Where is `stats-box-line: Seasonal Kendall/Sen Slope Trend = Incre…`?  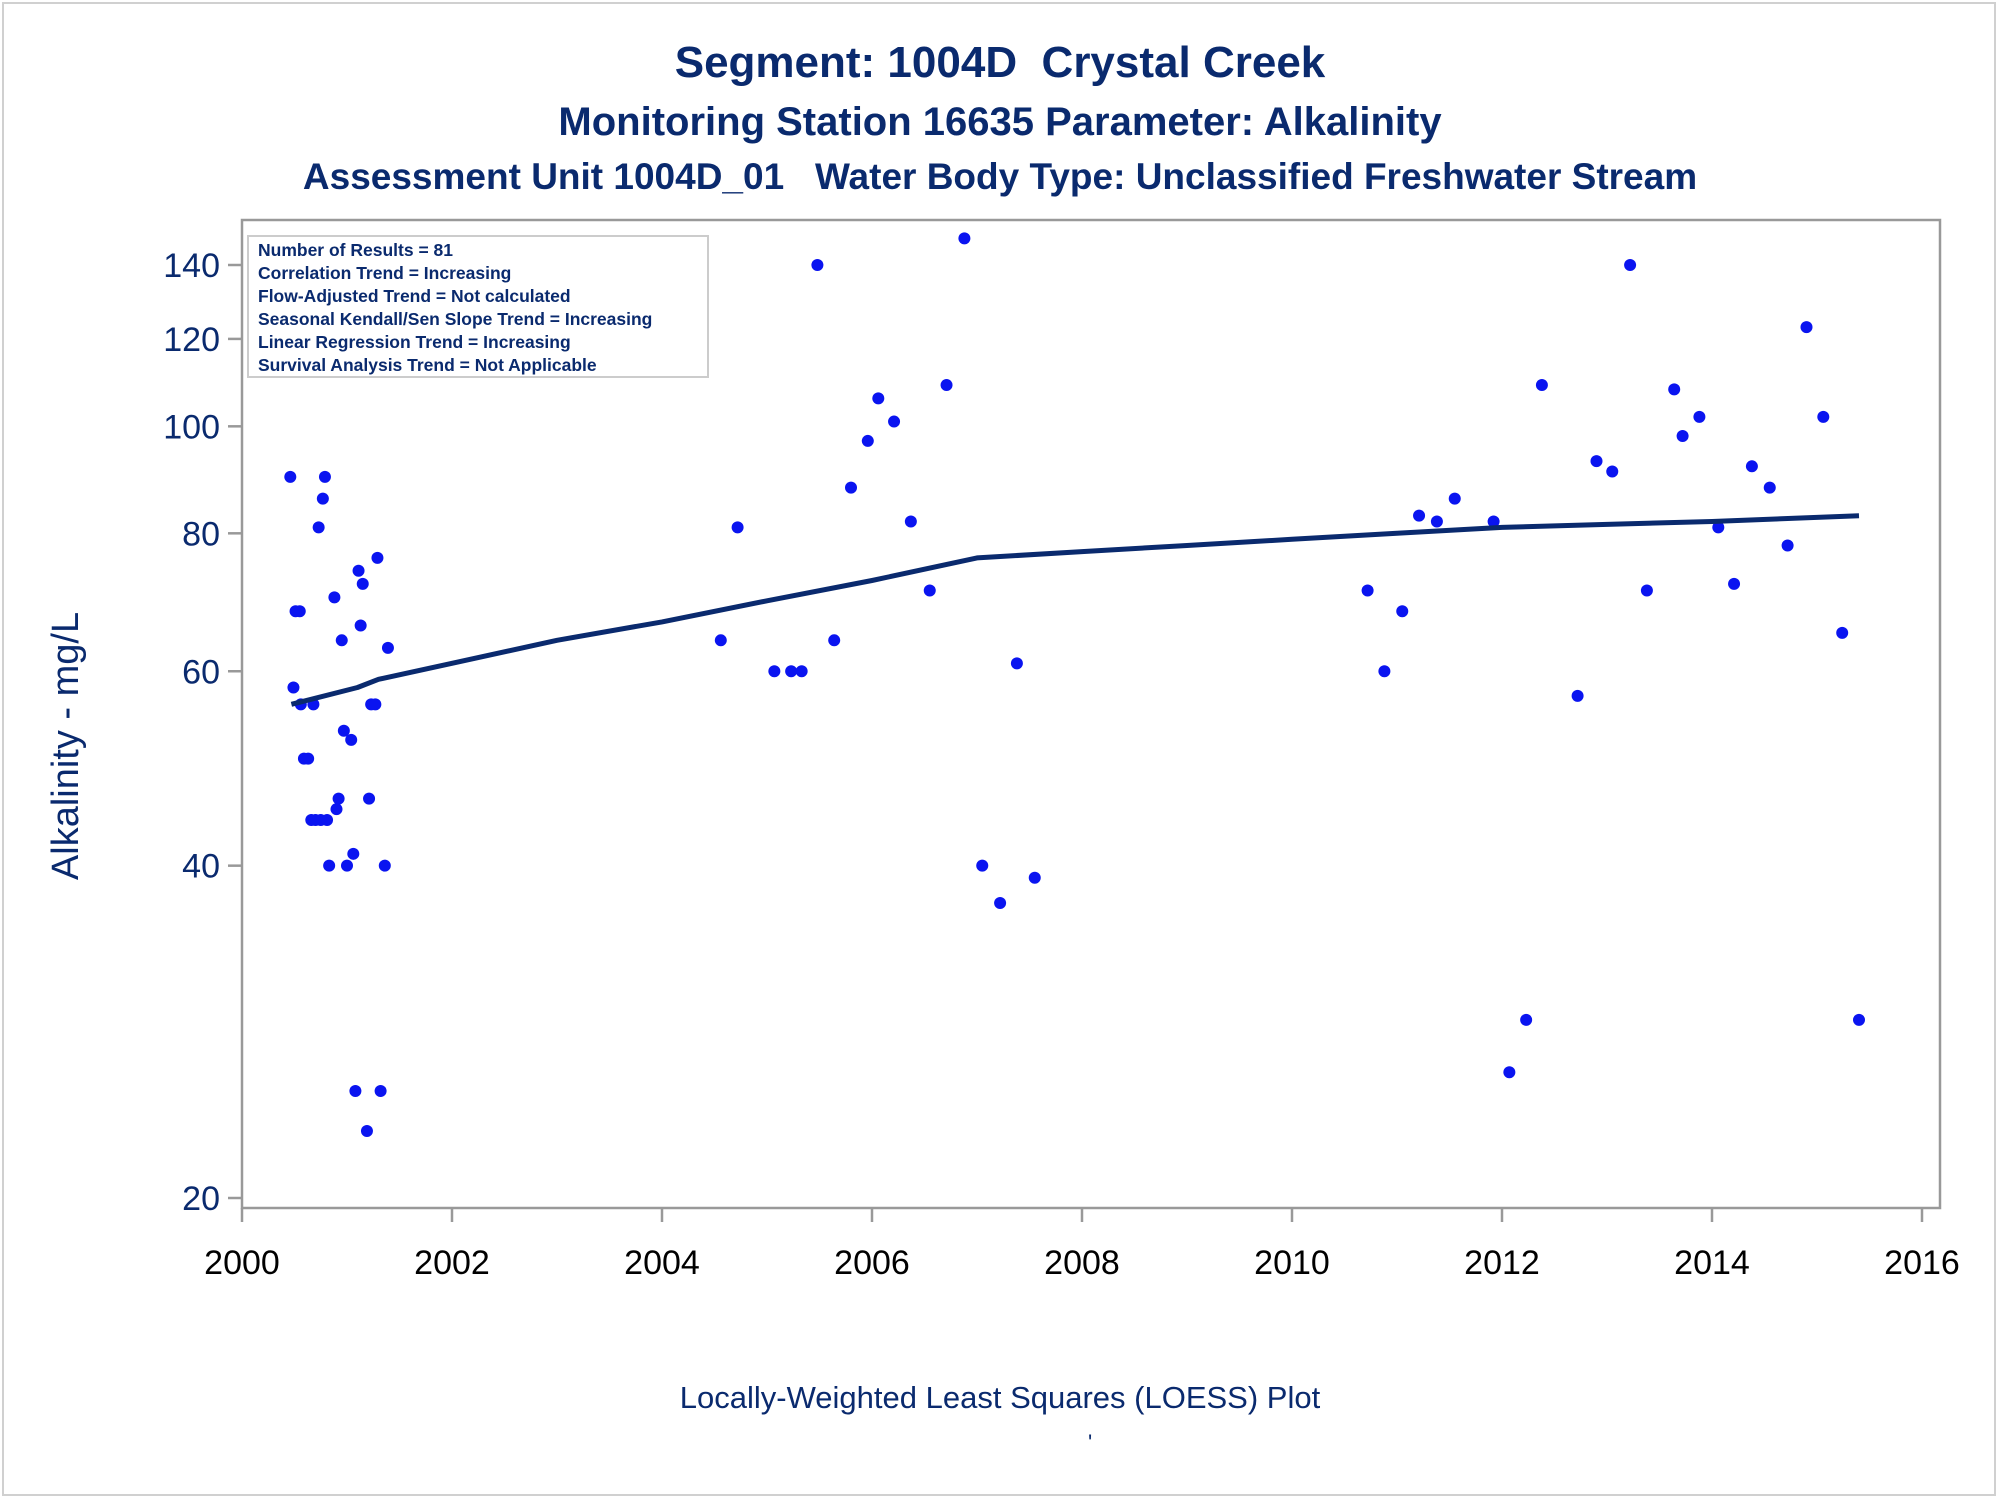 stats-box-line: Seasonal Kendall/Sen Slope Trend = Incre… is located at coordinates (455, 319).